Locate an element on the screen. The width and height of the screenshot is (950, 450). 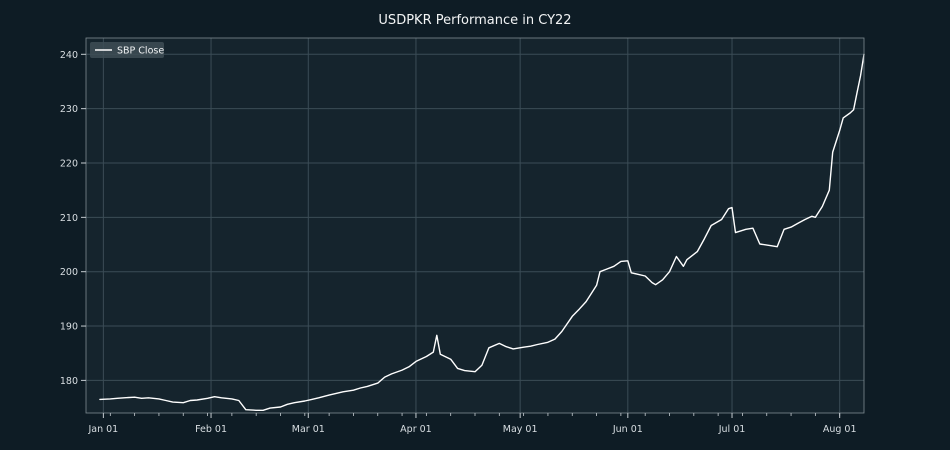
y-tick-label: 210 is located at coordinates (69, 218).